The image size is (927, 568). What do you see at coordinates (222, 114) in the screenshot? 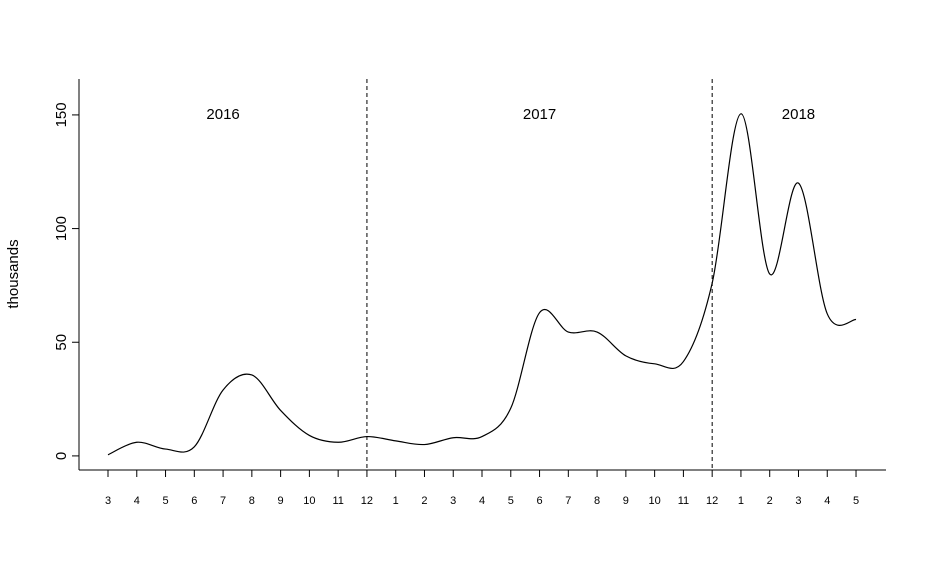
I see `year-label: 2016` at bounding box center [222, 114].